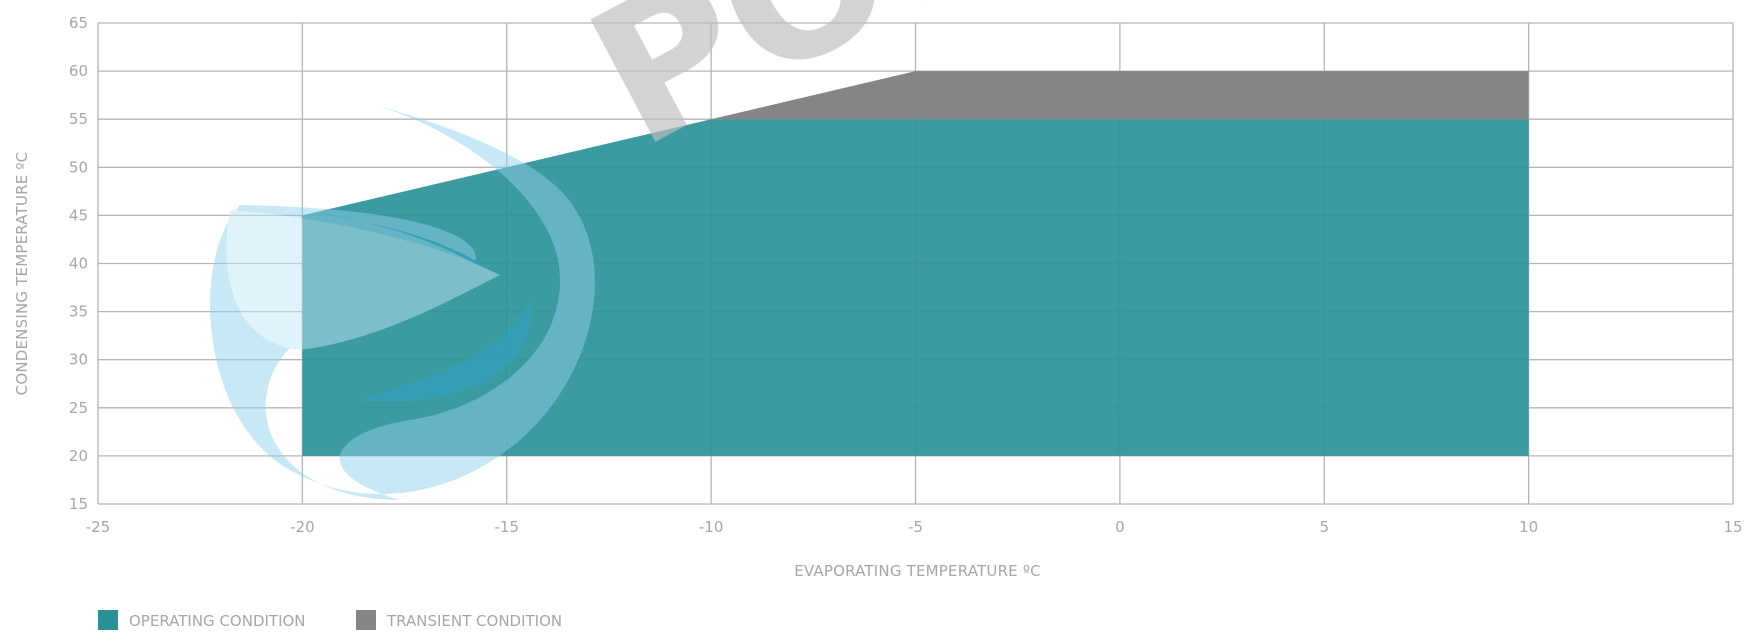 This screenshot has width=1755, height=644. Describe the element at coordinates (711, 527) in the screenshot. I see `x-tick-label: -10` at that location.